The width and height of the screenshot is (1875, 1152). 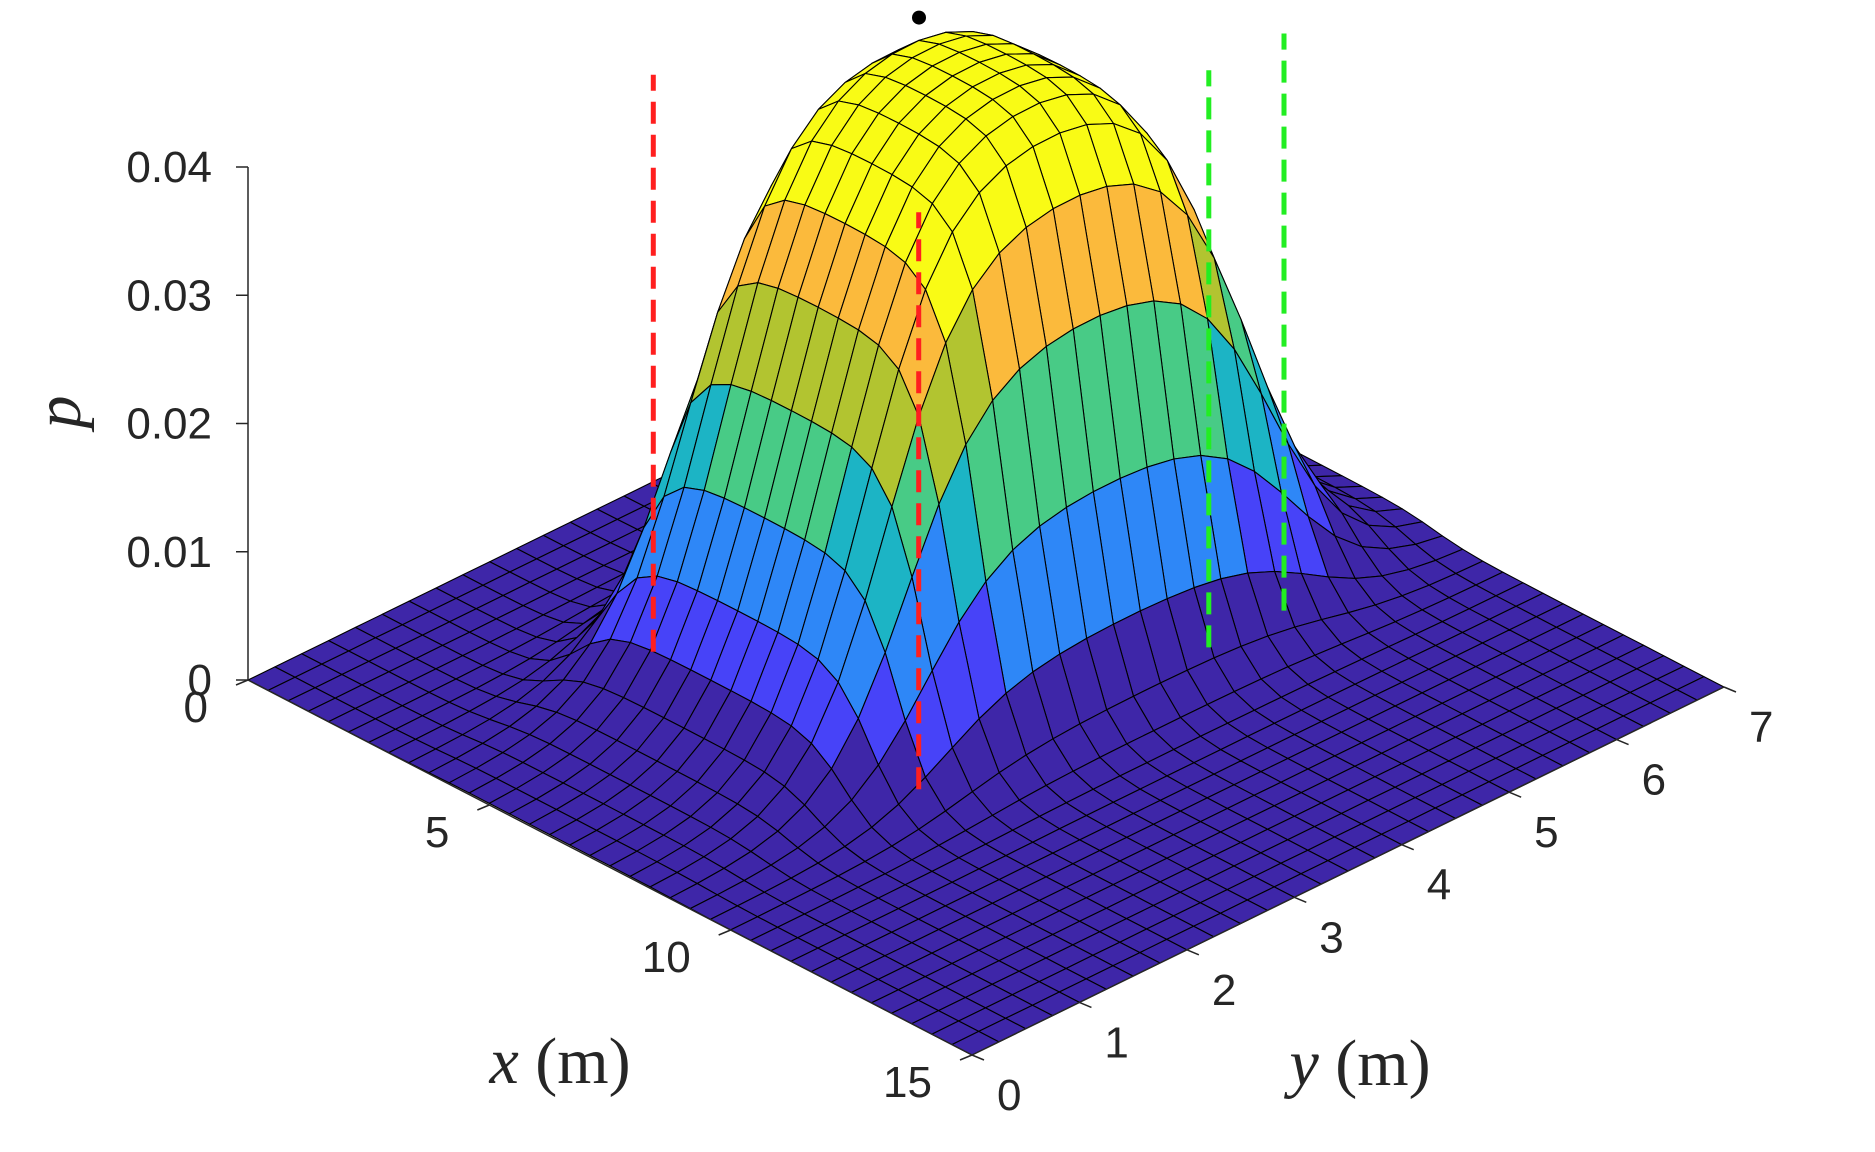 I want to click on z-tick-label: 0.03, so click(x=169, y=295).